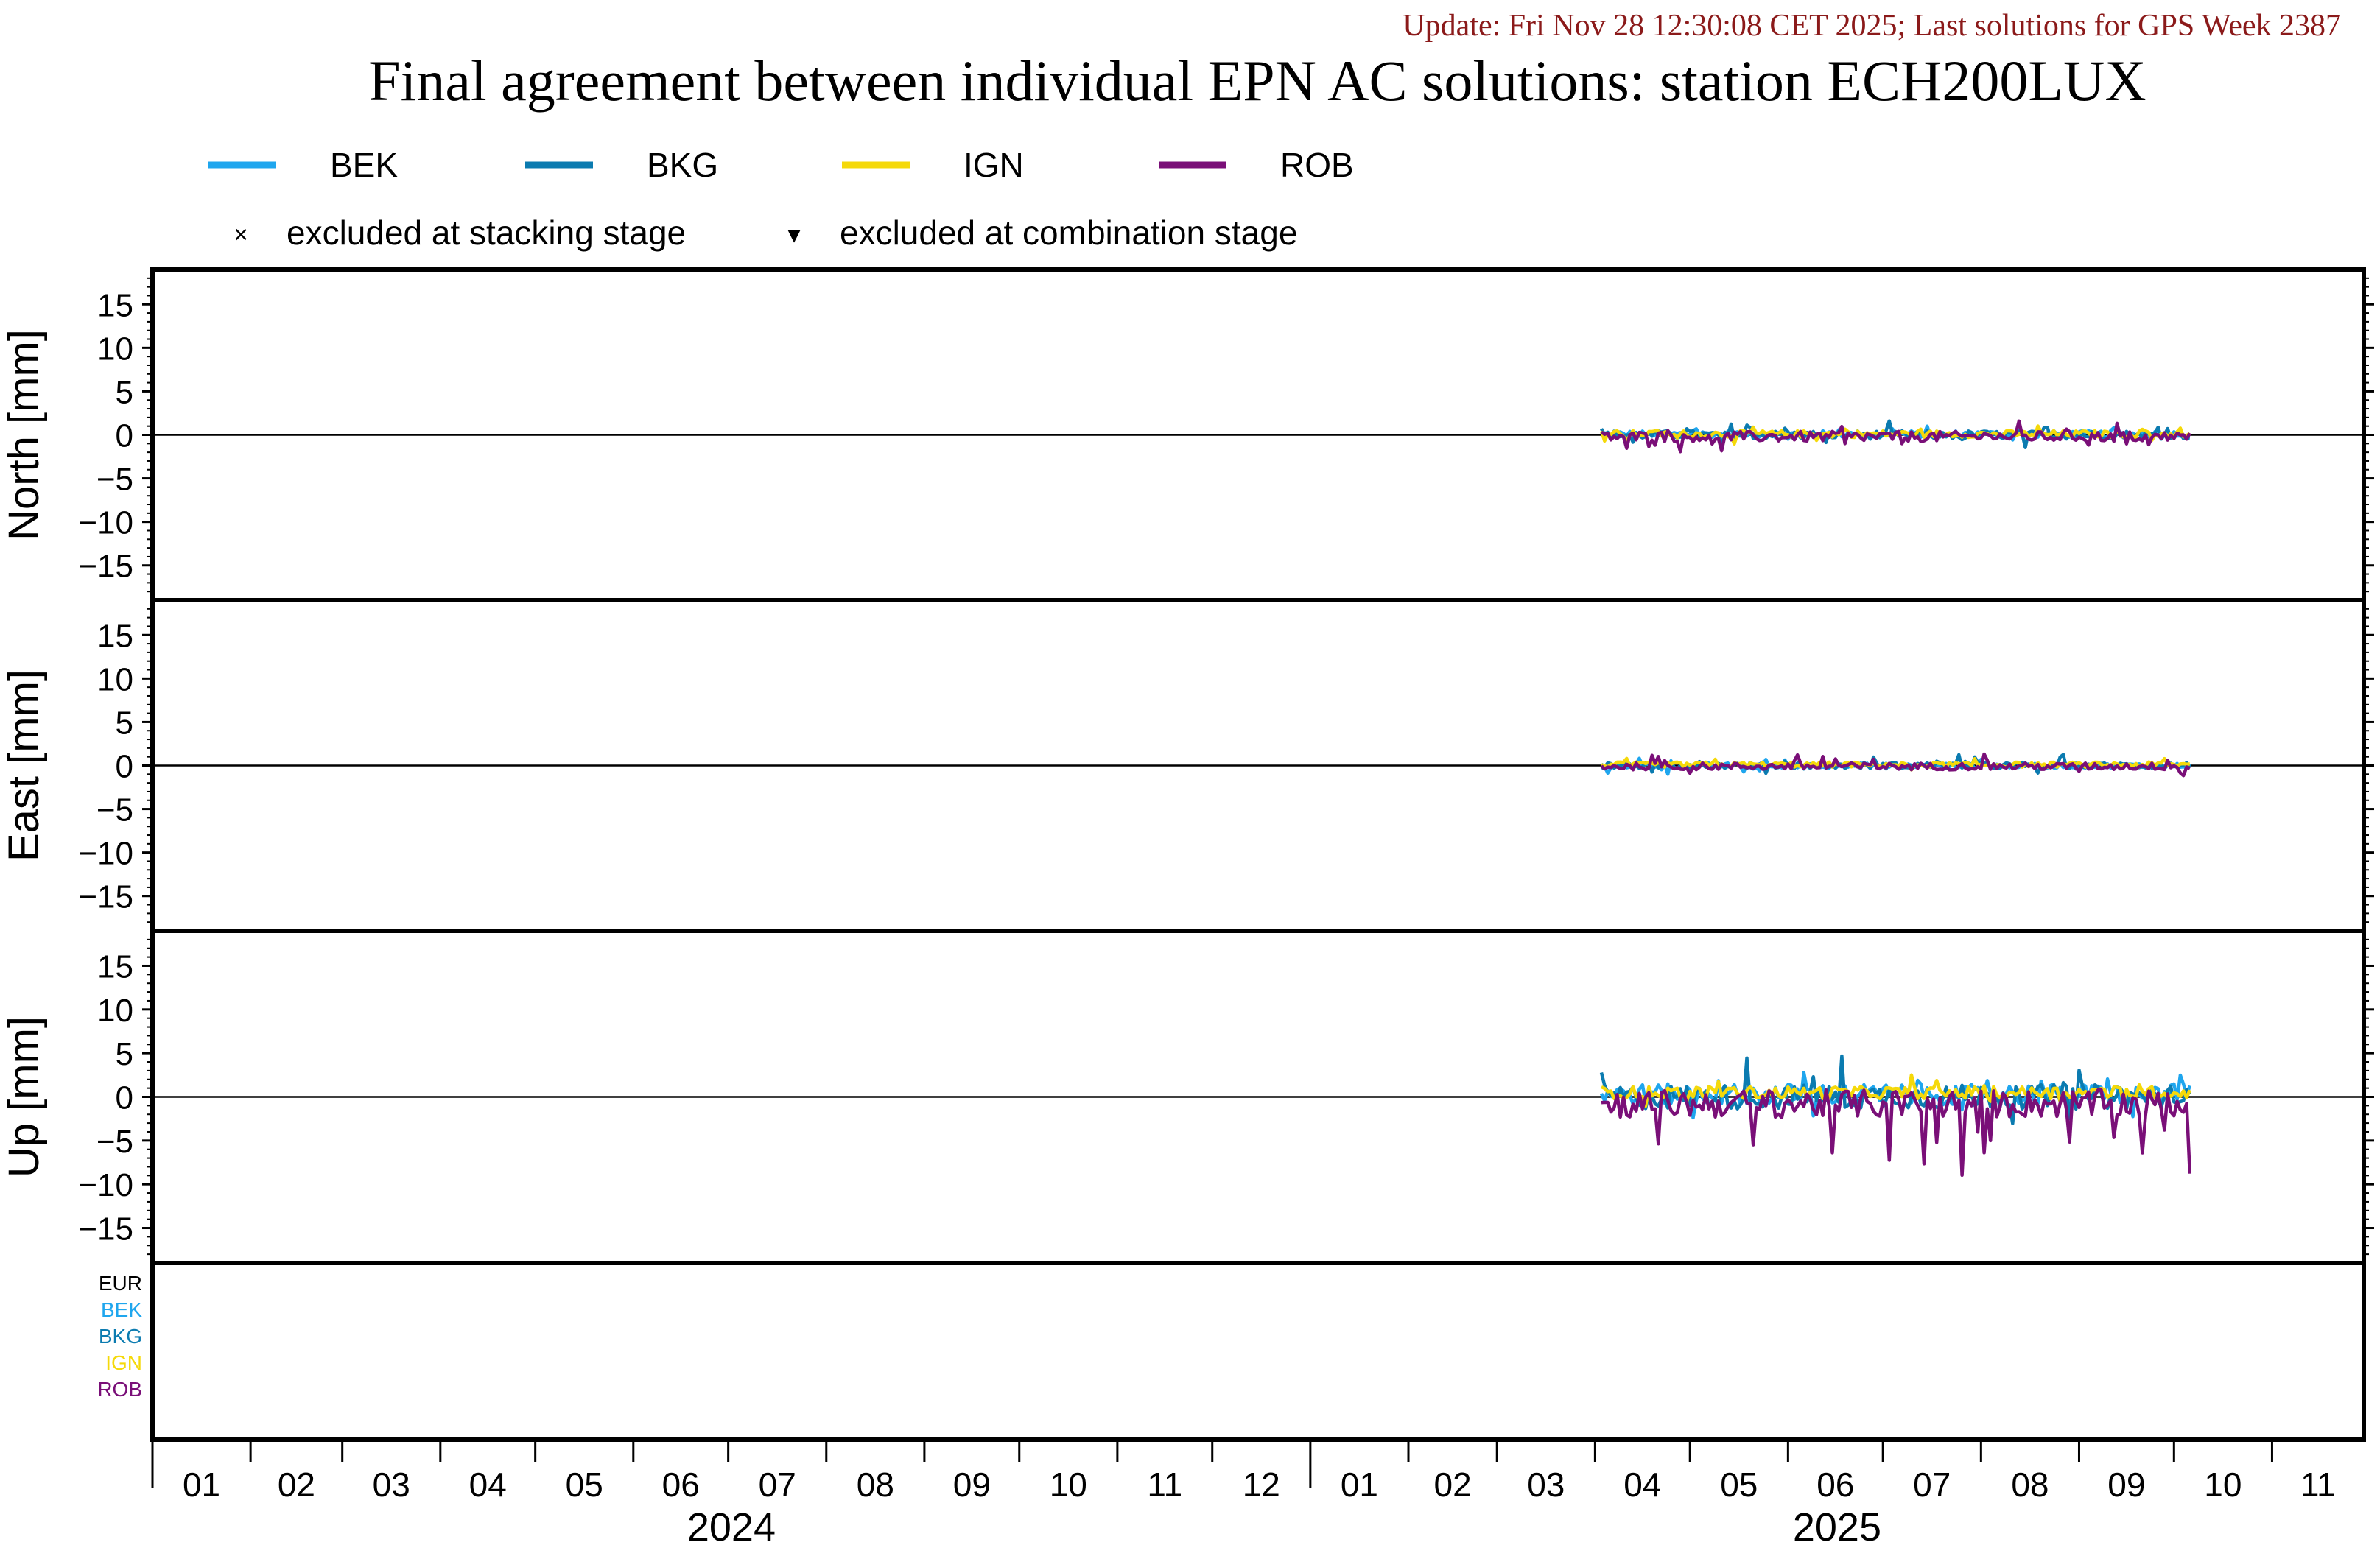 The width and height of the screenshot is (2380, 1545). I want to click on x-year-label: 2025, so click(1837, 1525).